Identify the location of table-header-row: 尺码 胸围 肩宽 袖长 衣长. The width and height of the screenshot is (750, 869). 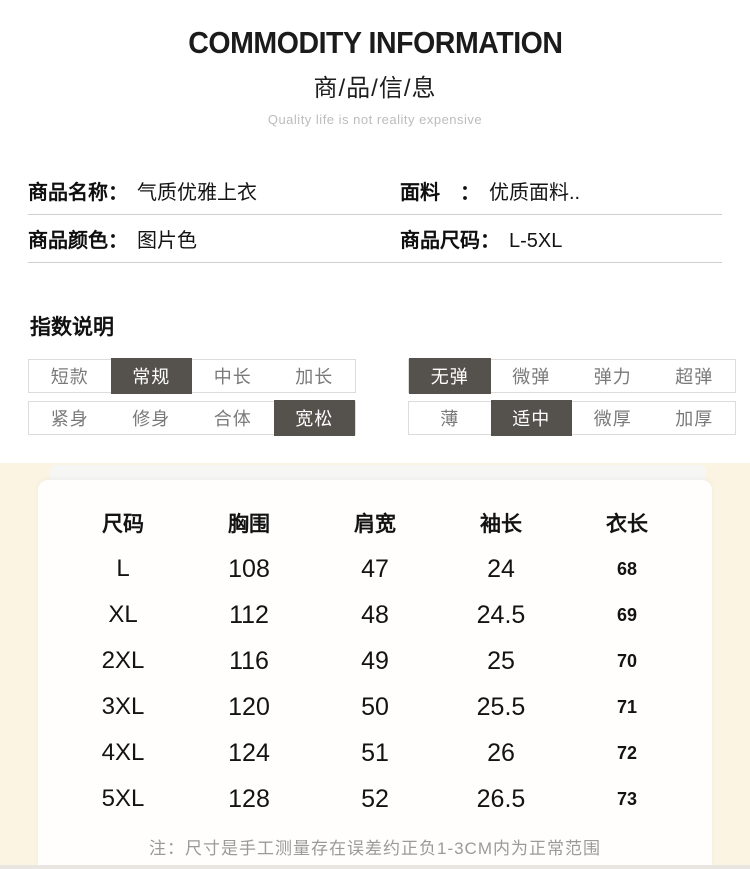
(375, 523).